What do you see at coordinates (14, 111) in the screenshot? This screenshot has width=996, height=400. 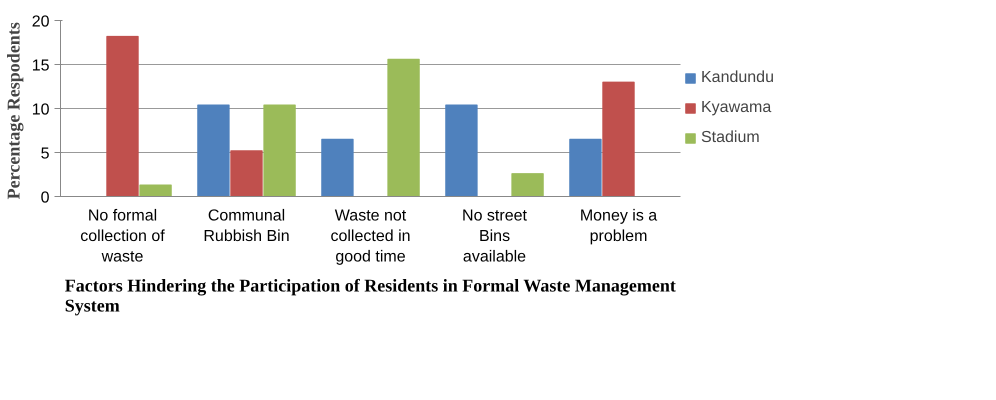 I see `y-axis-title: Percentage Respodents` at bounding box center [14, 111].